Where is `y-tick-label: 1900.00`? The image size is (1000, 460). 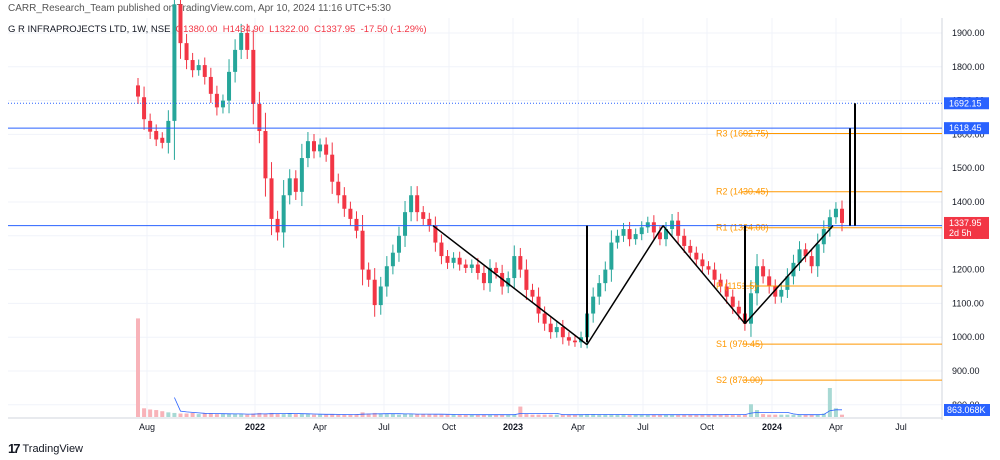
y-tick-label: 1900.00 is located at coordinates (968, 33).